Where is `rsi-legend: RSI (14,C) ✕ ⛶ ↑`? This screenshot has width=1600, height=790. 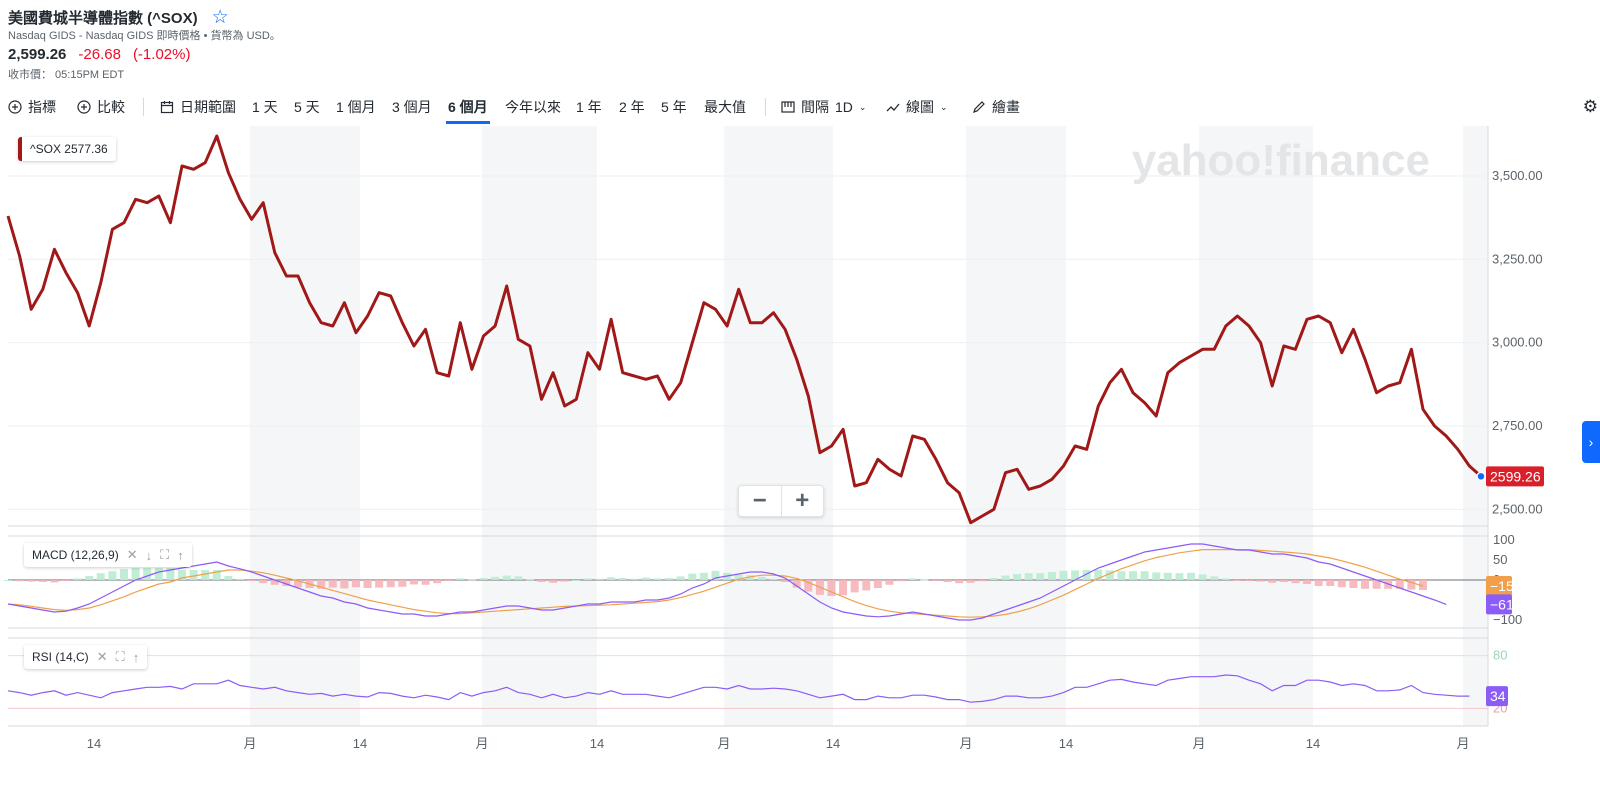 rsi-legend: RSI (14,C) ✕ ⛶ ↑ is located at coordinates (86, 657).